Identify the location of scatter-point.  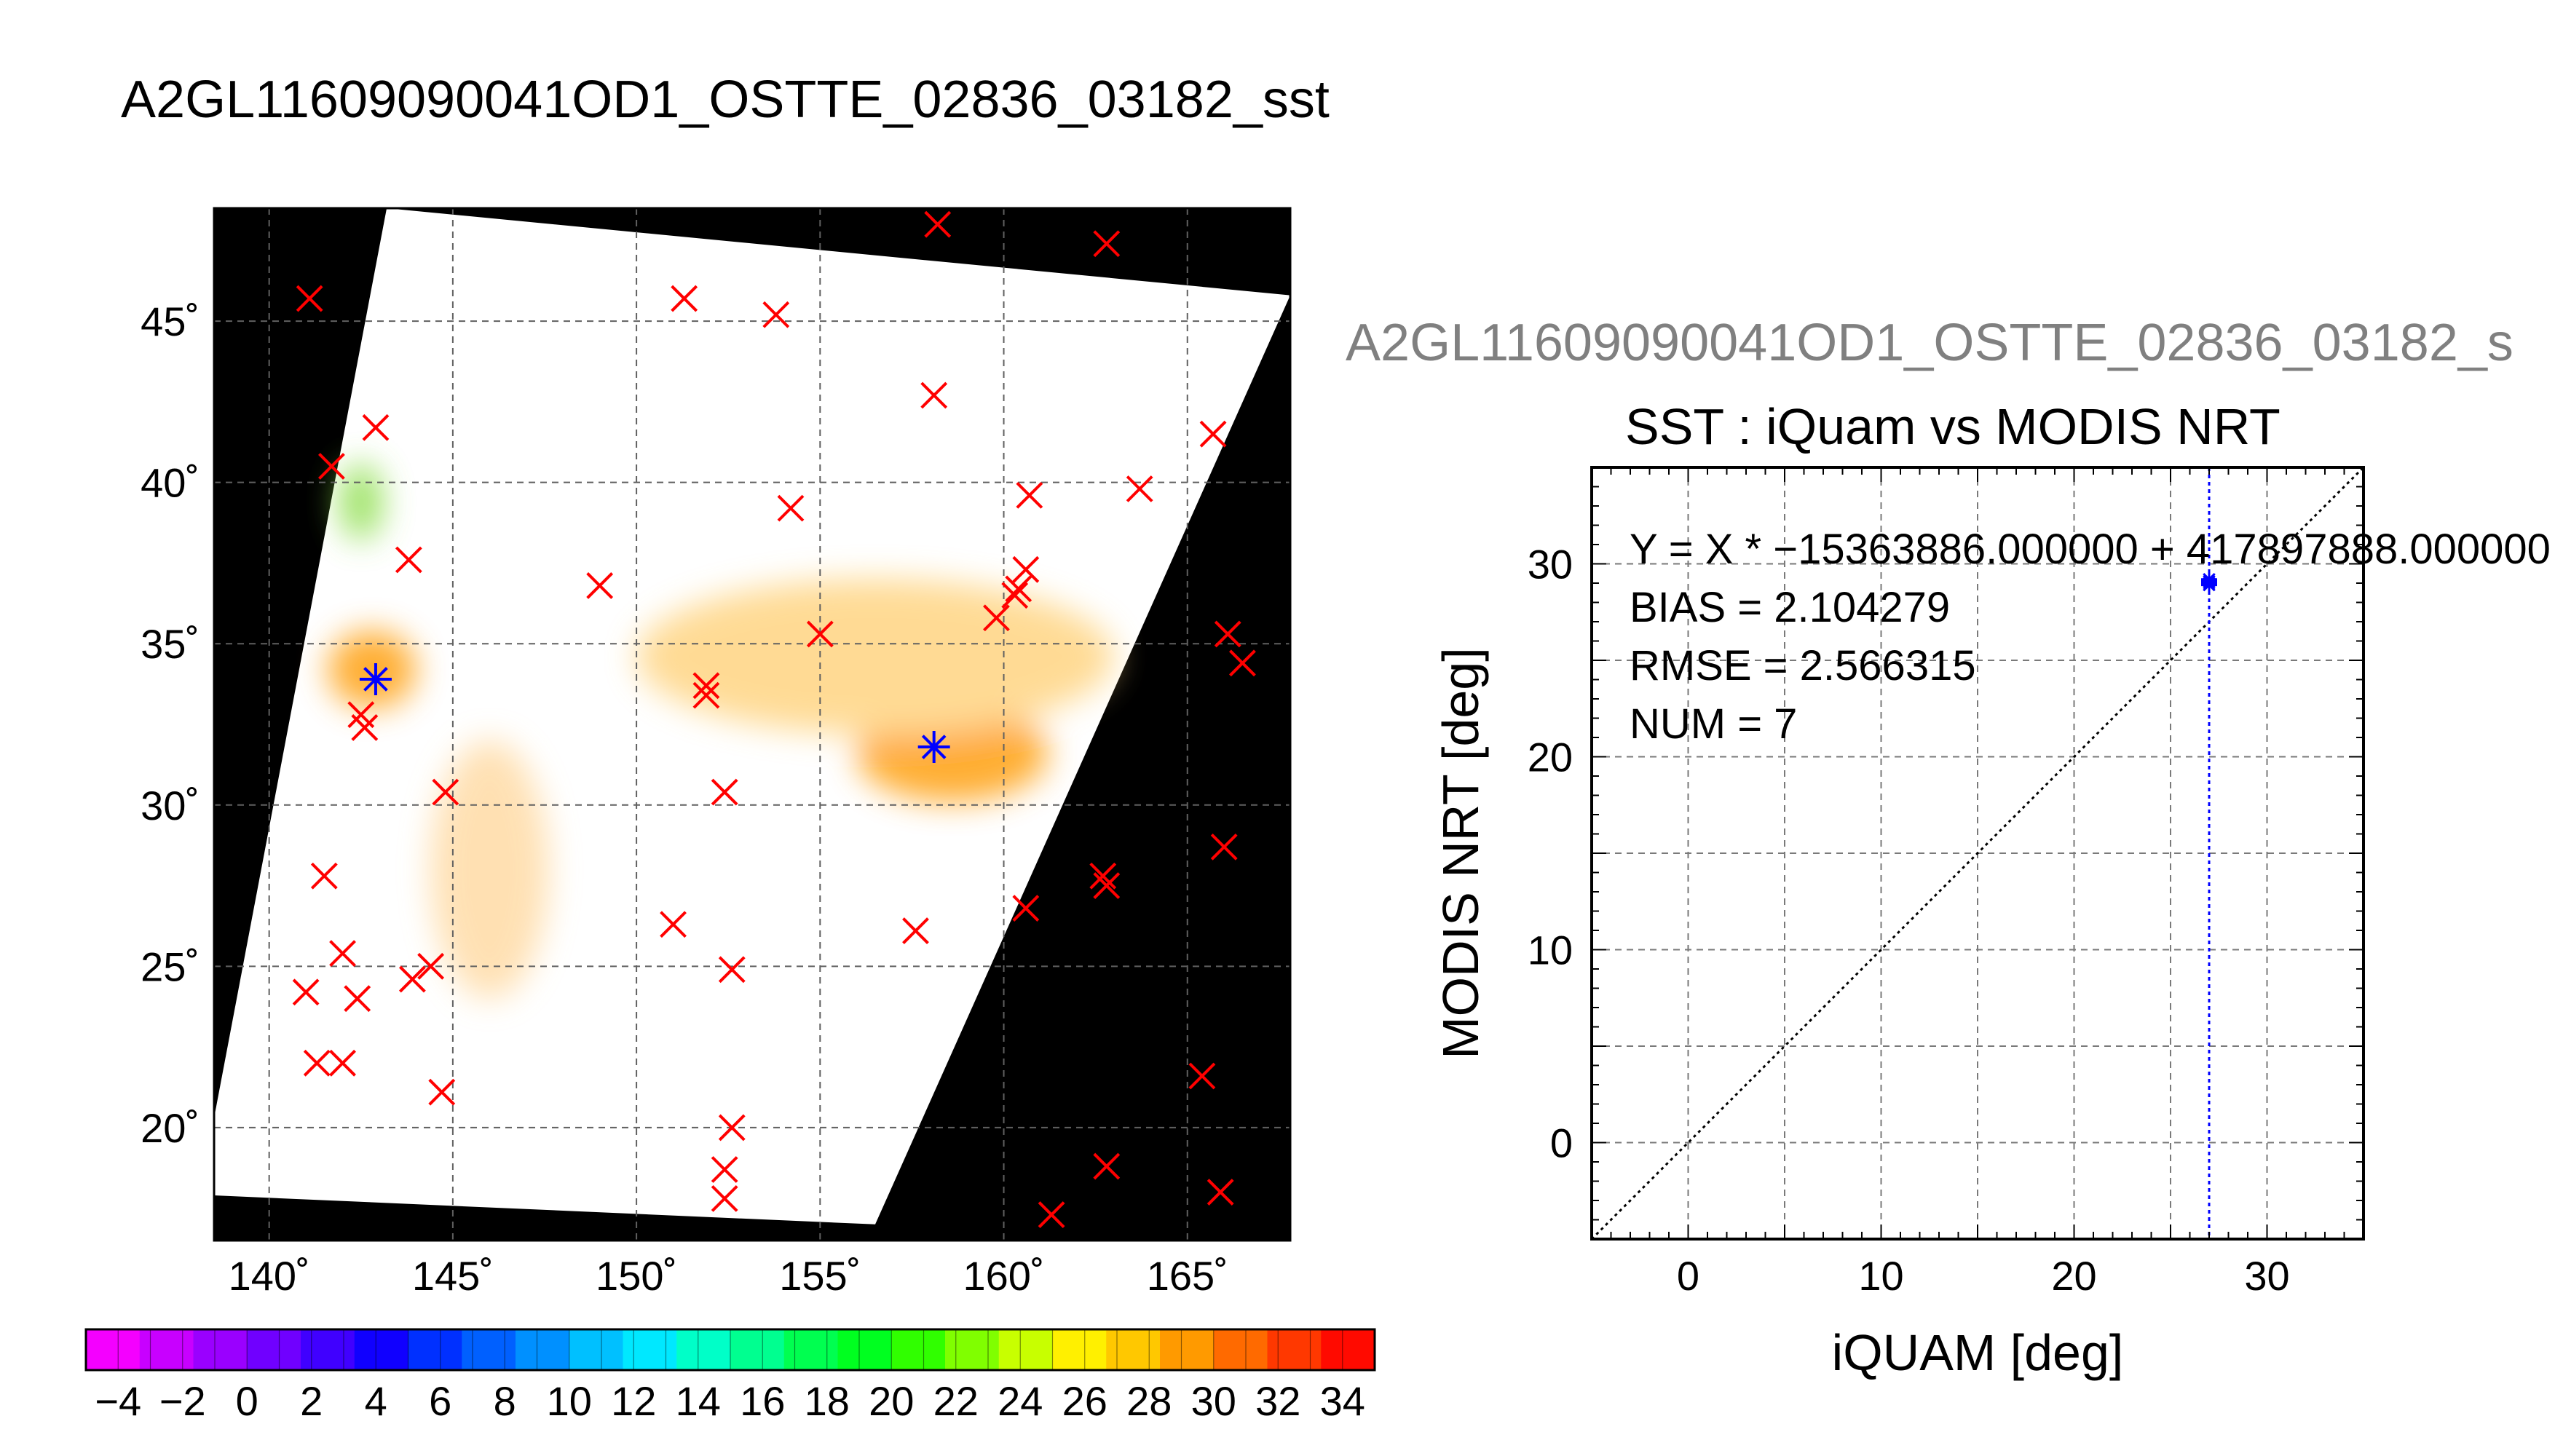
(2209, 585).